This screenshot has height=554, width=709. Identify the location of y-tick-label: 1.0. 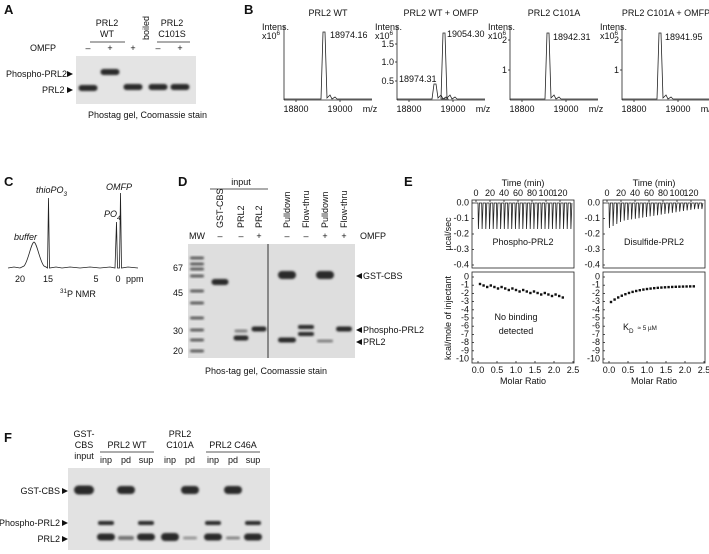
(387, 62).